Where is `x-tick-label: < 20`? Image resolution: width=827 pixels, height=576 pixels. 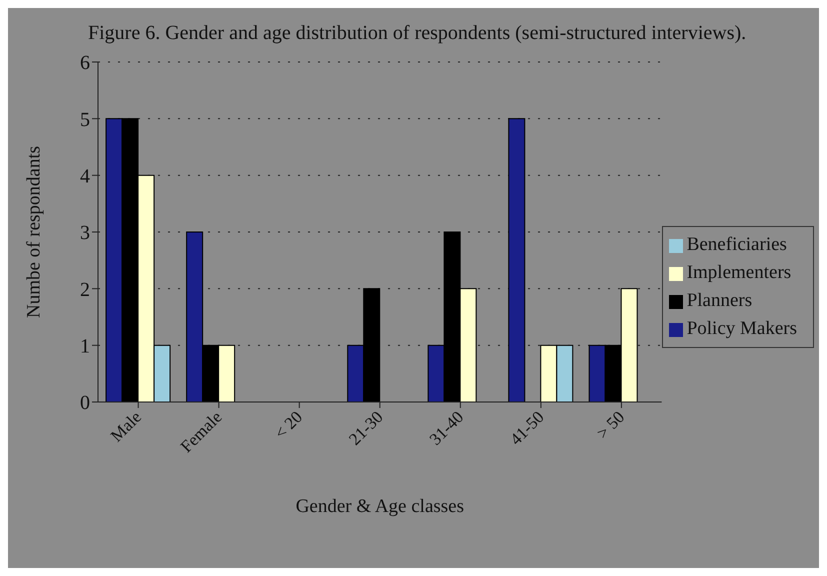
x-tick-label: < 20 is located at coordinates (288, 425).